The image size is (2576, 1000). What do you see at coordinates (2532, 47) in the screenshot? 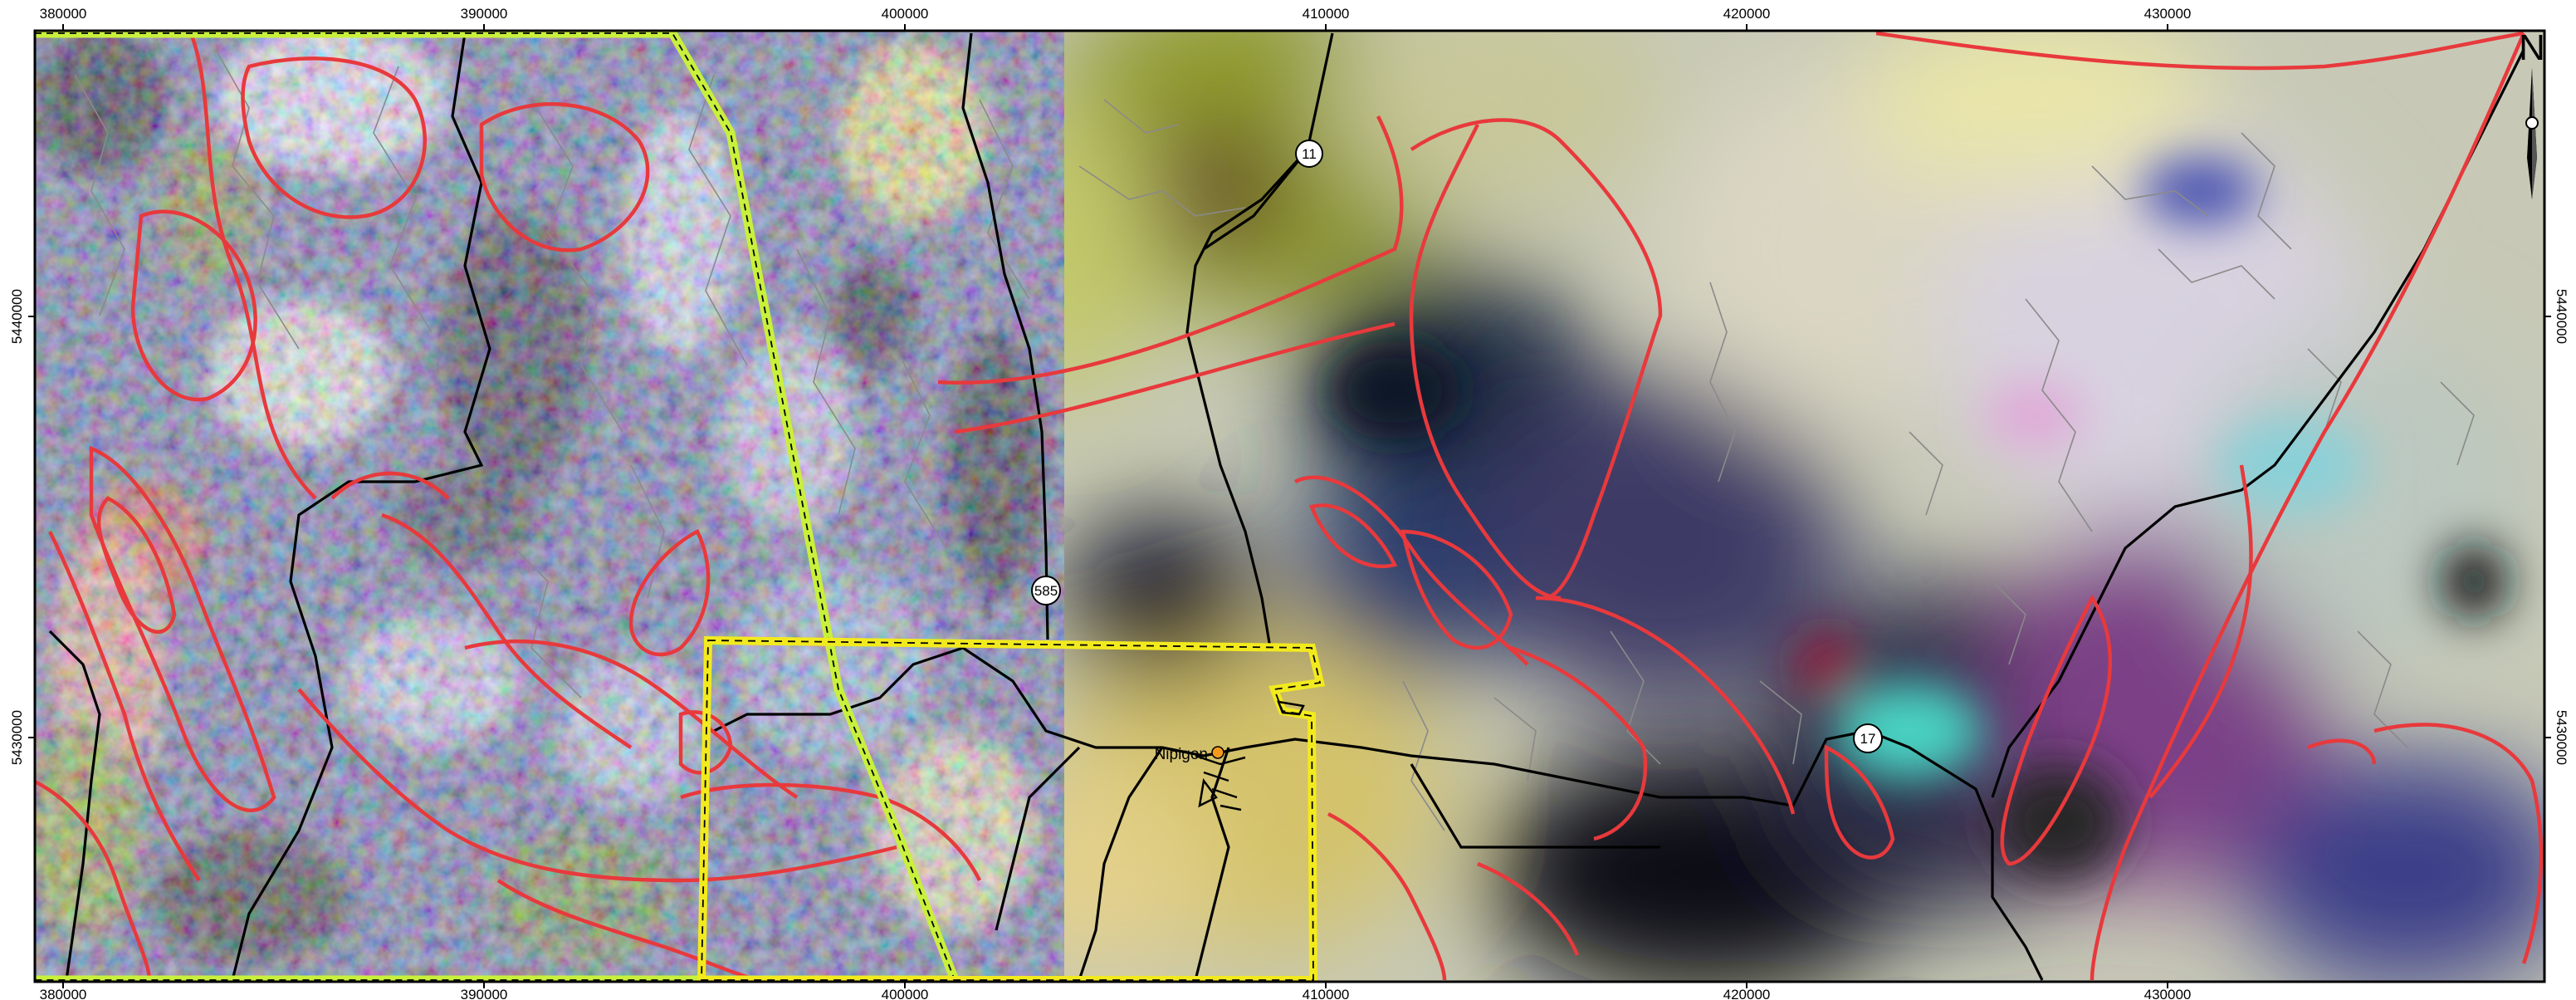
I see `north-label: N` at bounding box center [2532, 47].